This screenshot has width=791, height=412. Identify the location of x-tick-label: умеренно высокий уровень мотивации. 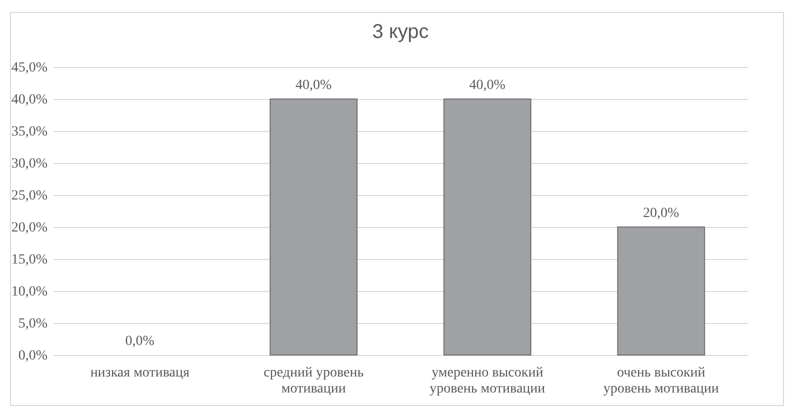
(488, 381).